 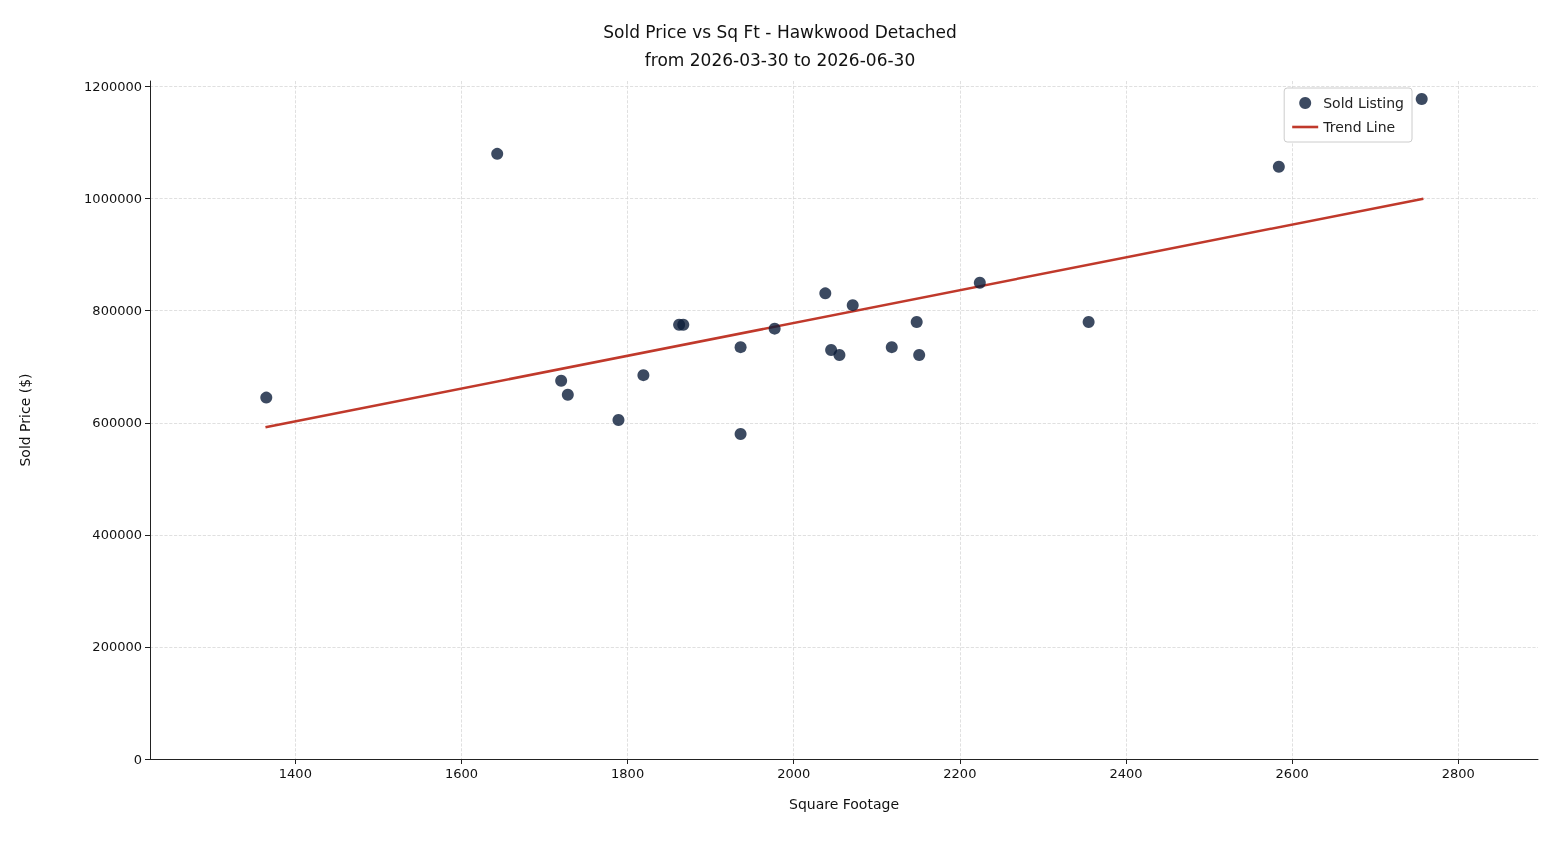 I want to click on x-tick-label: 1600, so click(x=461, y=773).